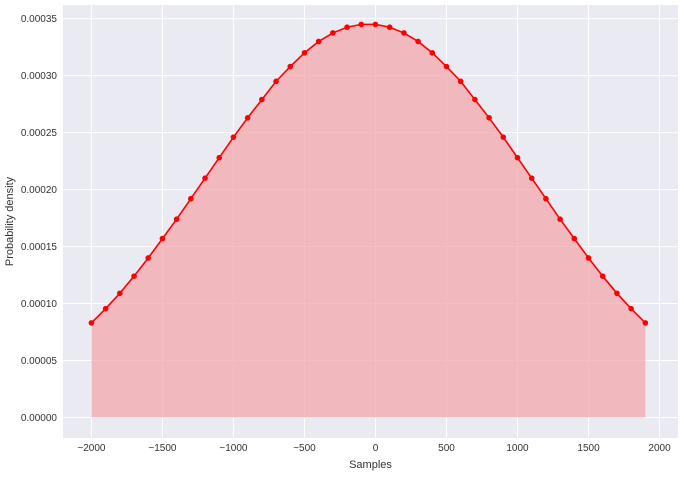 This screenshot has height=486, width=684. What do you see at coordinates (39, 247) in the screenshot?
I see `y-tick-label: 0.00015` at bounding box center [39, 247].